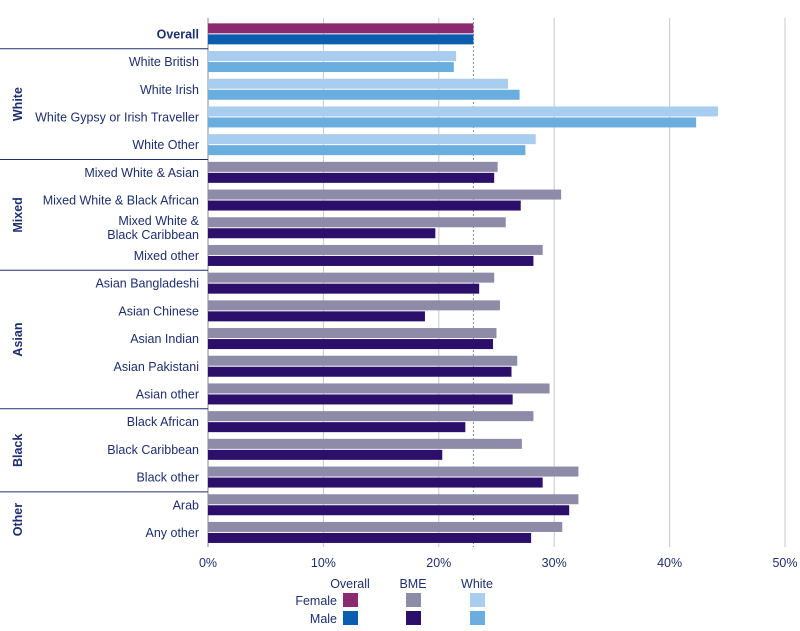 The height and width of the screenshot is (631, 800). Describe the element at coordinates (18, 214) in the screenshot. I see `group-label: Mixed` at that location.